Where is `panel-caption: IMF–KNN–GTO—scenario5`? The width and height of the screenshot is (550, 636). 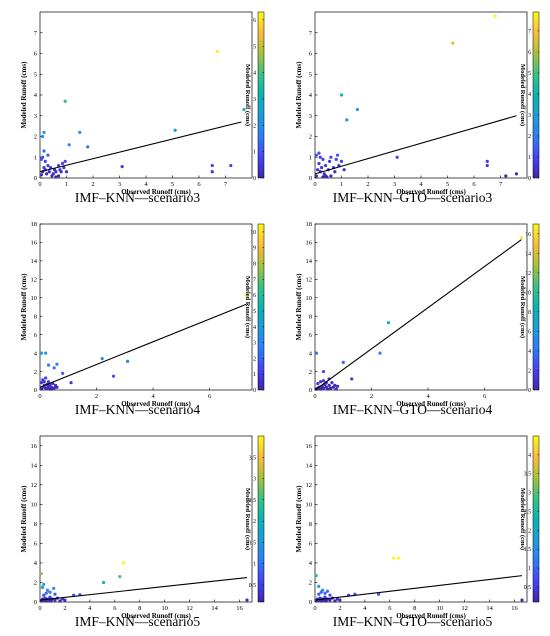
panel-caption: IMF–KNN–GTO—scenario5 is located at coordinates (412, 621).